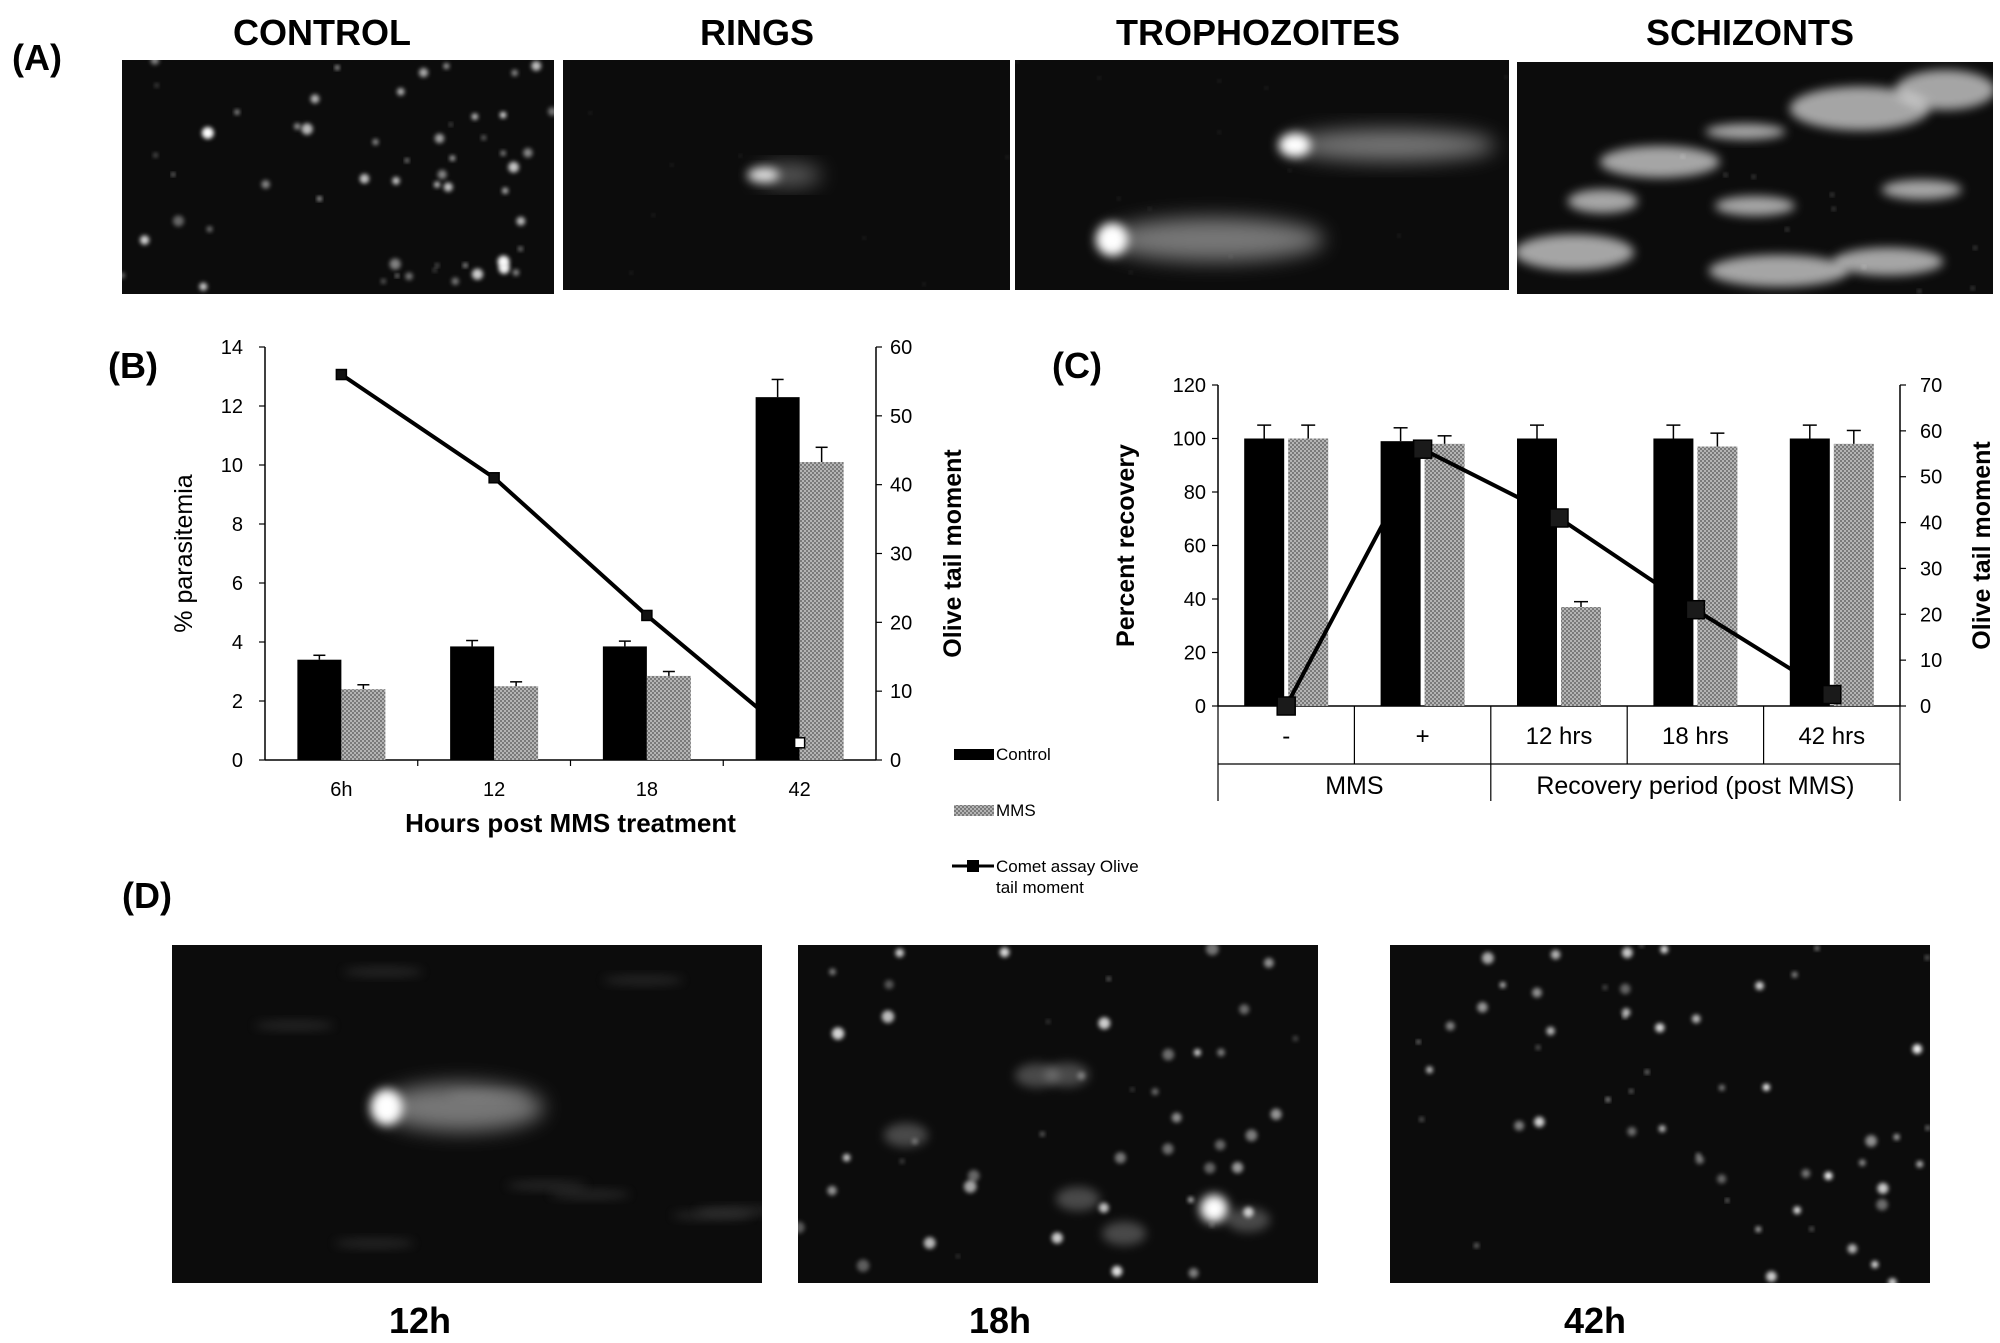 This screenshot has height=1343, width=2000. What do you see at coordinates (1000, 1320) in the screenshot?
I see `panel-d-caption-1: 18h` at bounding box center [1000, 1320].